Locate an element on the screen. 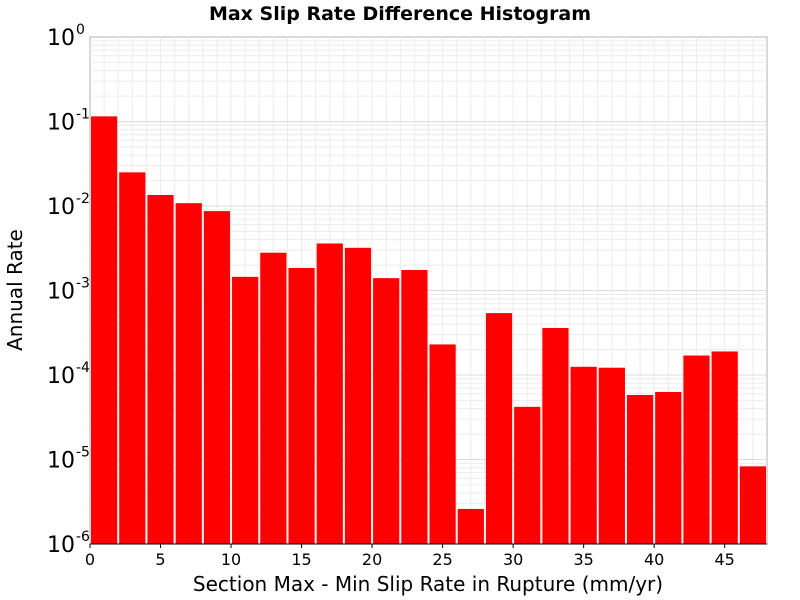  y-tick-exponent: -1 is located at coordinates (83, 115).